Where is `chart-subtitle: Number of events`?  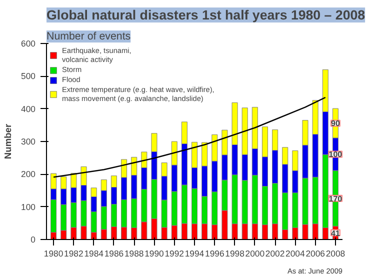
chart-subtitle: Number of events is located at coordinates (88, 36).